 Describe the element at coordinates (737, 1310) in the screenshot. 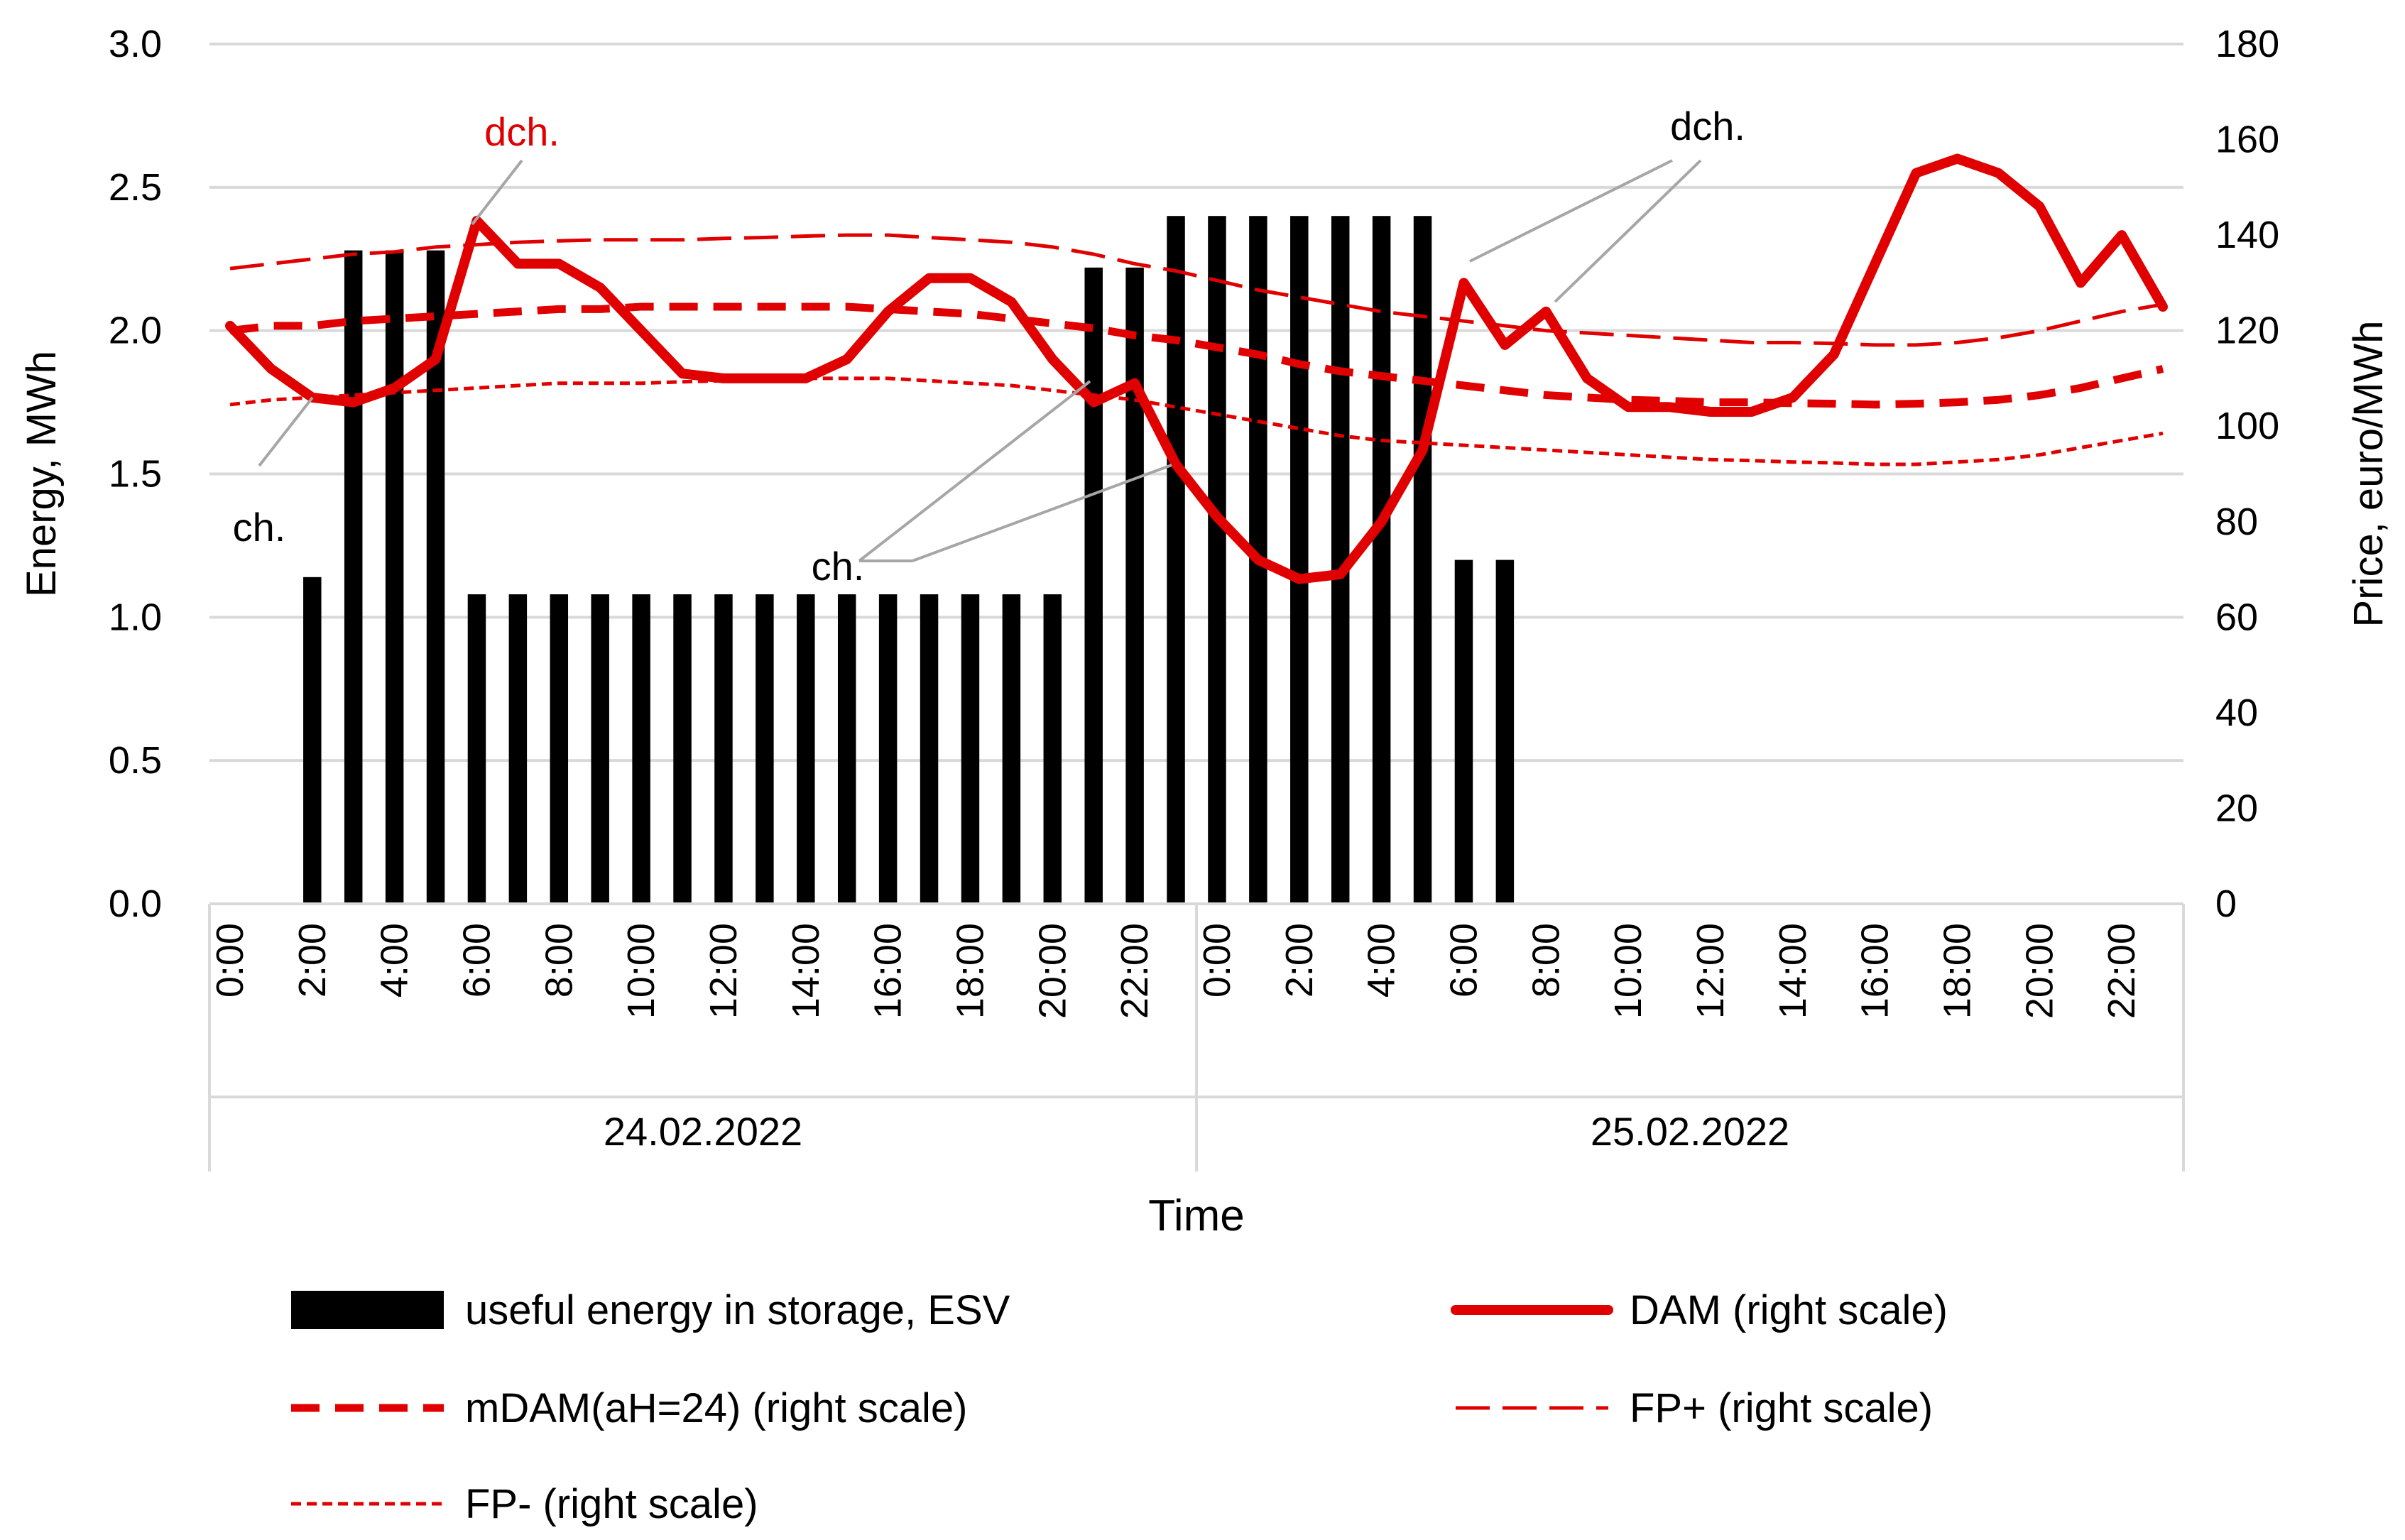

I see `legend-label: useful energy in storage, ESV` at that location.